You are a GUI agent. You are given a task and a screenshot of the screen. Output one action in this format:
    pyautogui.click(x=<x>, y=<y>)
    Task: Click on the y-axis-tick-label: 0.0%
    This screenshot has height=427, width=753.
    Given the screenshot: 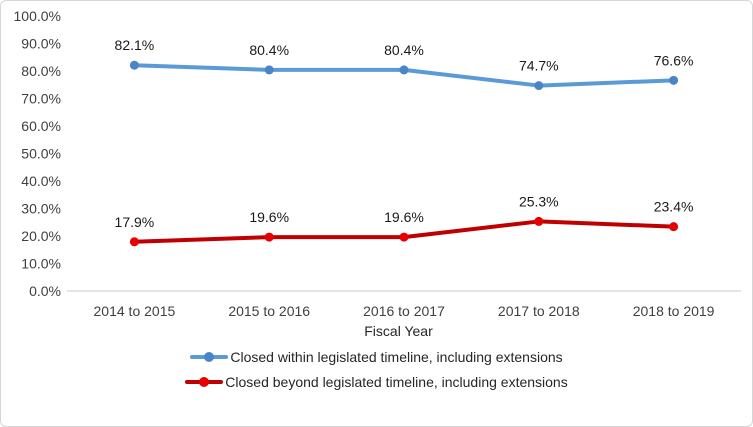 What is the action you would take?
    pyautogui.click(x=45, y=291)
    